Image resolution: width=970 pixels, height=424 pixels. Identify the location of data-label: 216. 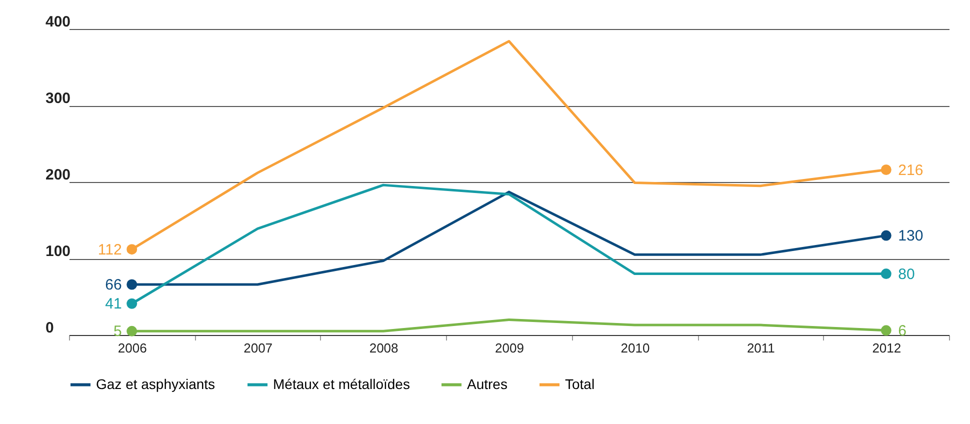
(911, 170).